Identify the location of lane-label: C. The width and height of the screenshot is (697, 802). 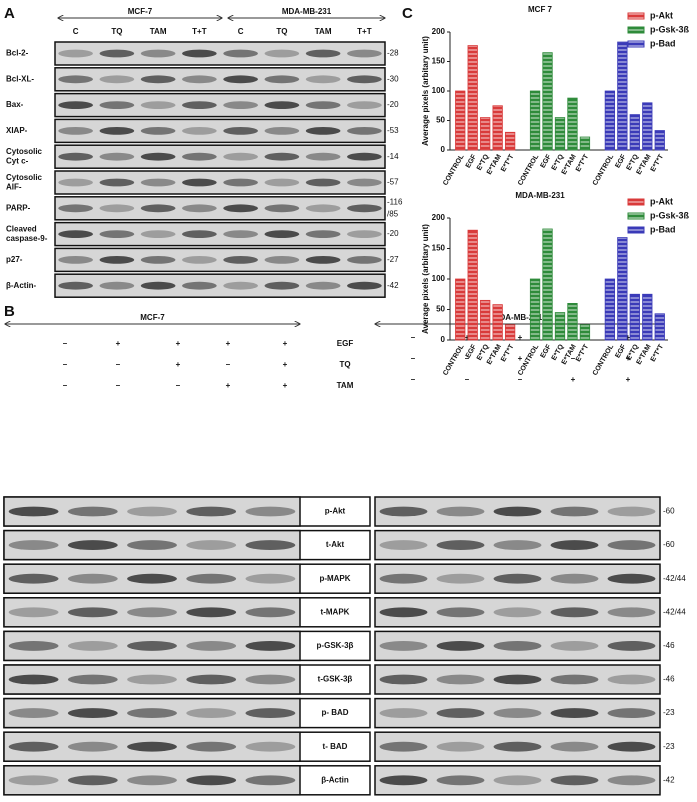
(76, 31).